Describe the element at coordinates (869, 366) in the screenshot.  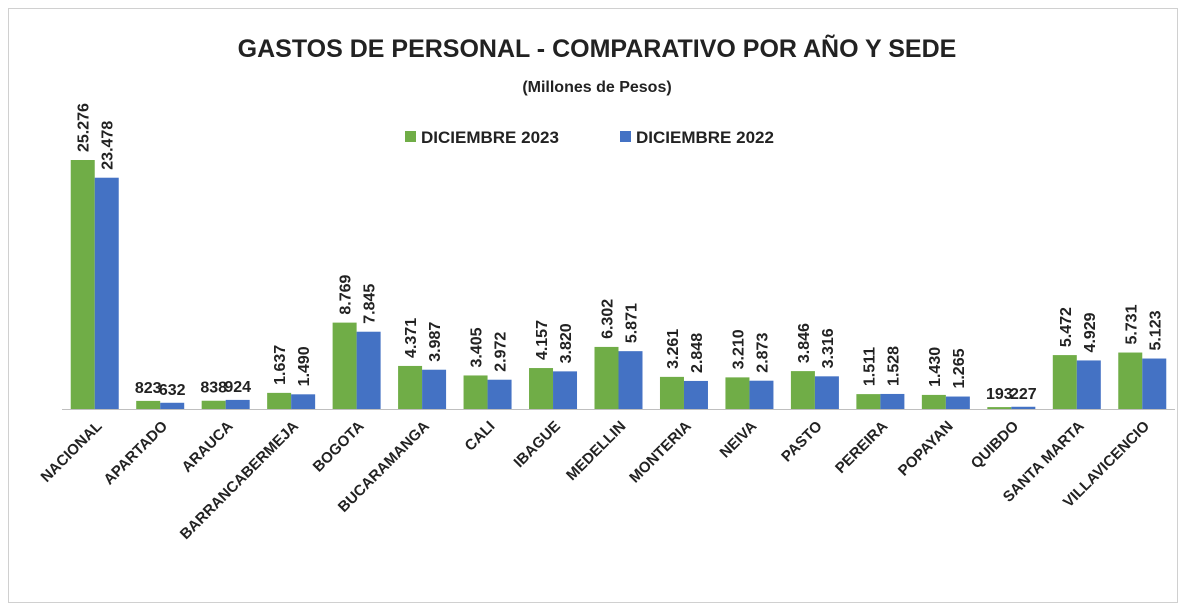
I see `data-label: 1.511` at that location.